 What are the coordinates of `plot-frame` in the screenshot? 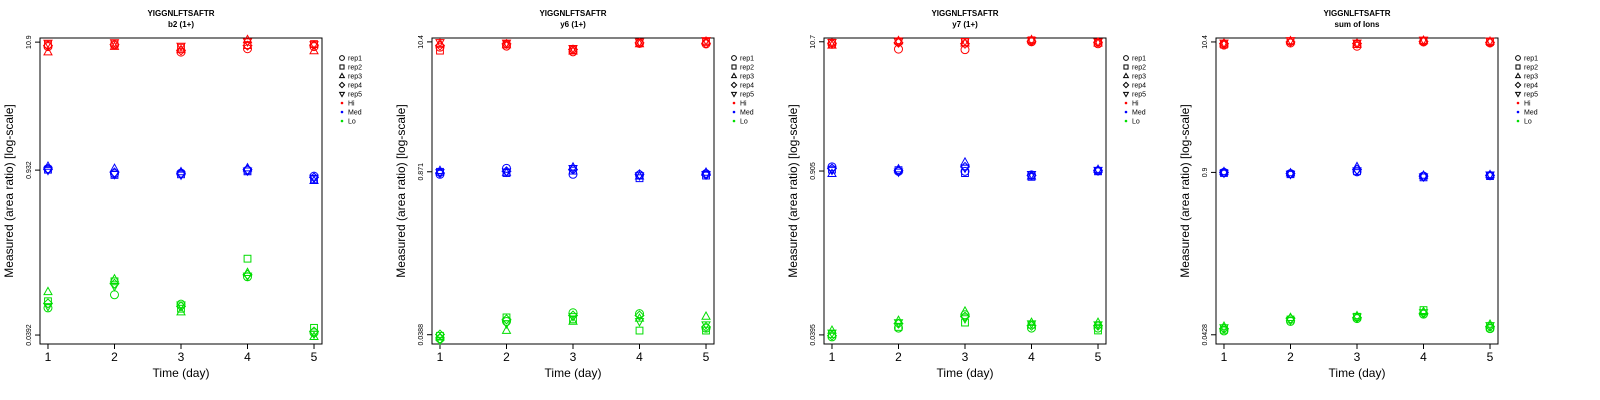 It's located at (965, 191).